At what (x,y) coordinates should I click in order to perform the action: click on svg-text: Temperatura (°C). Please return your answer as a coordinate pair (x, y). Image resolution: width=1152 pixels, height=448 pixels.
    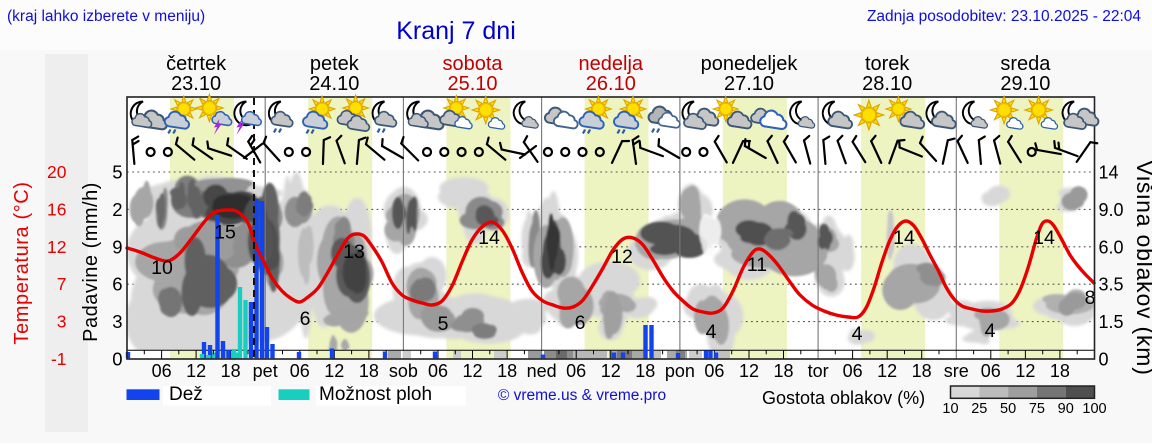
    Looking at the image, I should click on (22, 262).